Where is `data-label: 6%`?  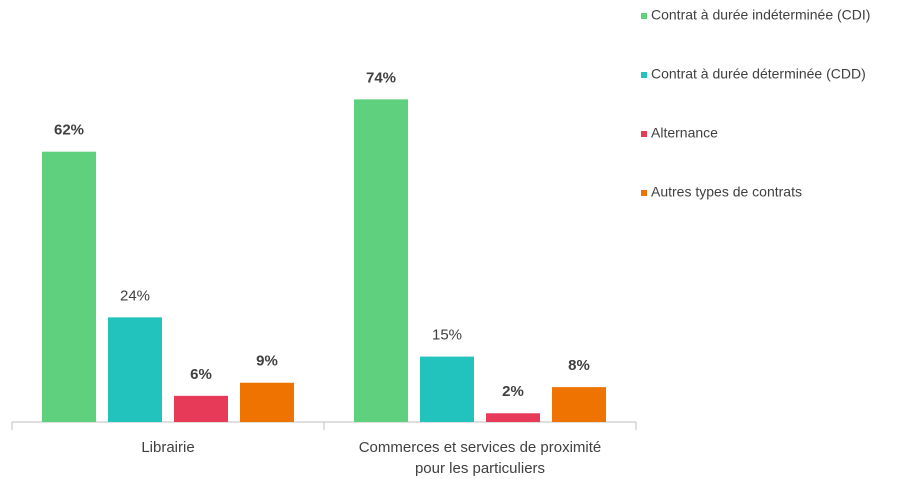 data-label: 6% is located at coordinates (201, 374).